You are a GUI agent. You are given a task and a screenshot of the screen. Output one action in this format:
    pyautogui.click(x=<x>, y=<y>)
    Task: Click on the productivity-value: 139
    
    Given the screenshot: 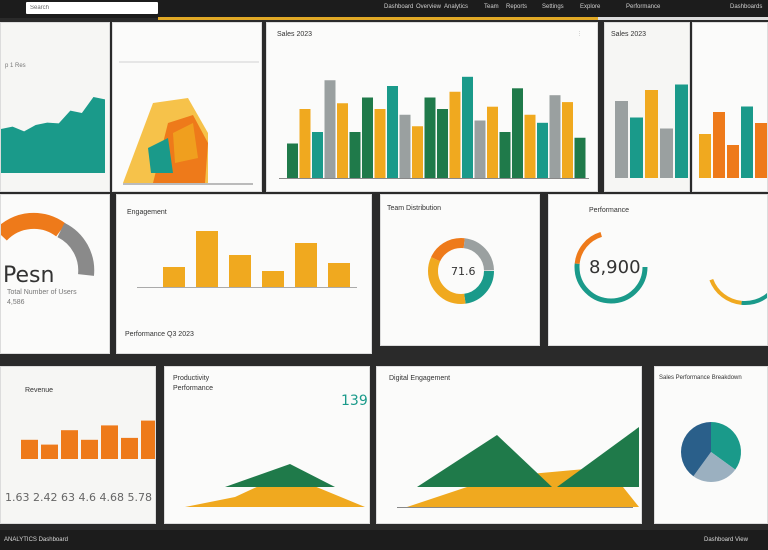 What is the action you would take?
    pyautogui.click(x=354, y=401)
    